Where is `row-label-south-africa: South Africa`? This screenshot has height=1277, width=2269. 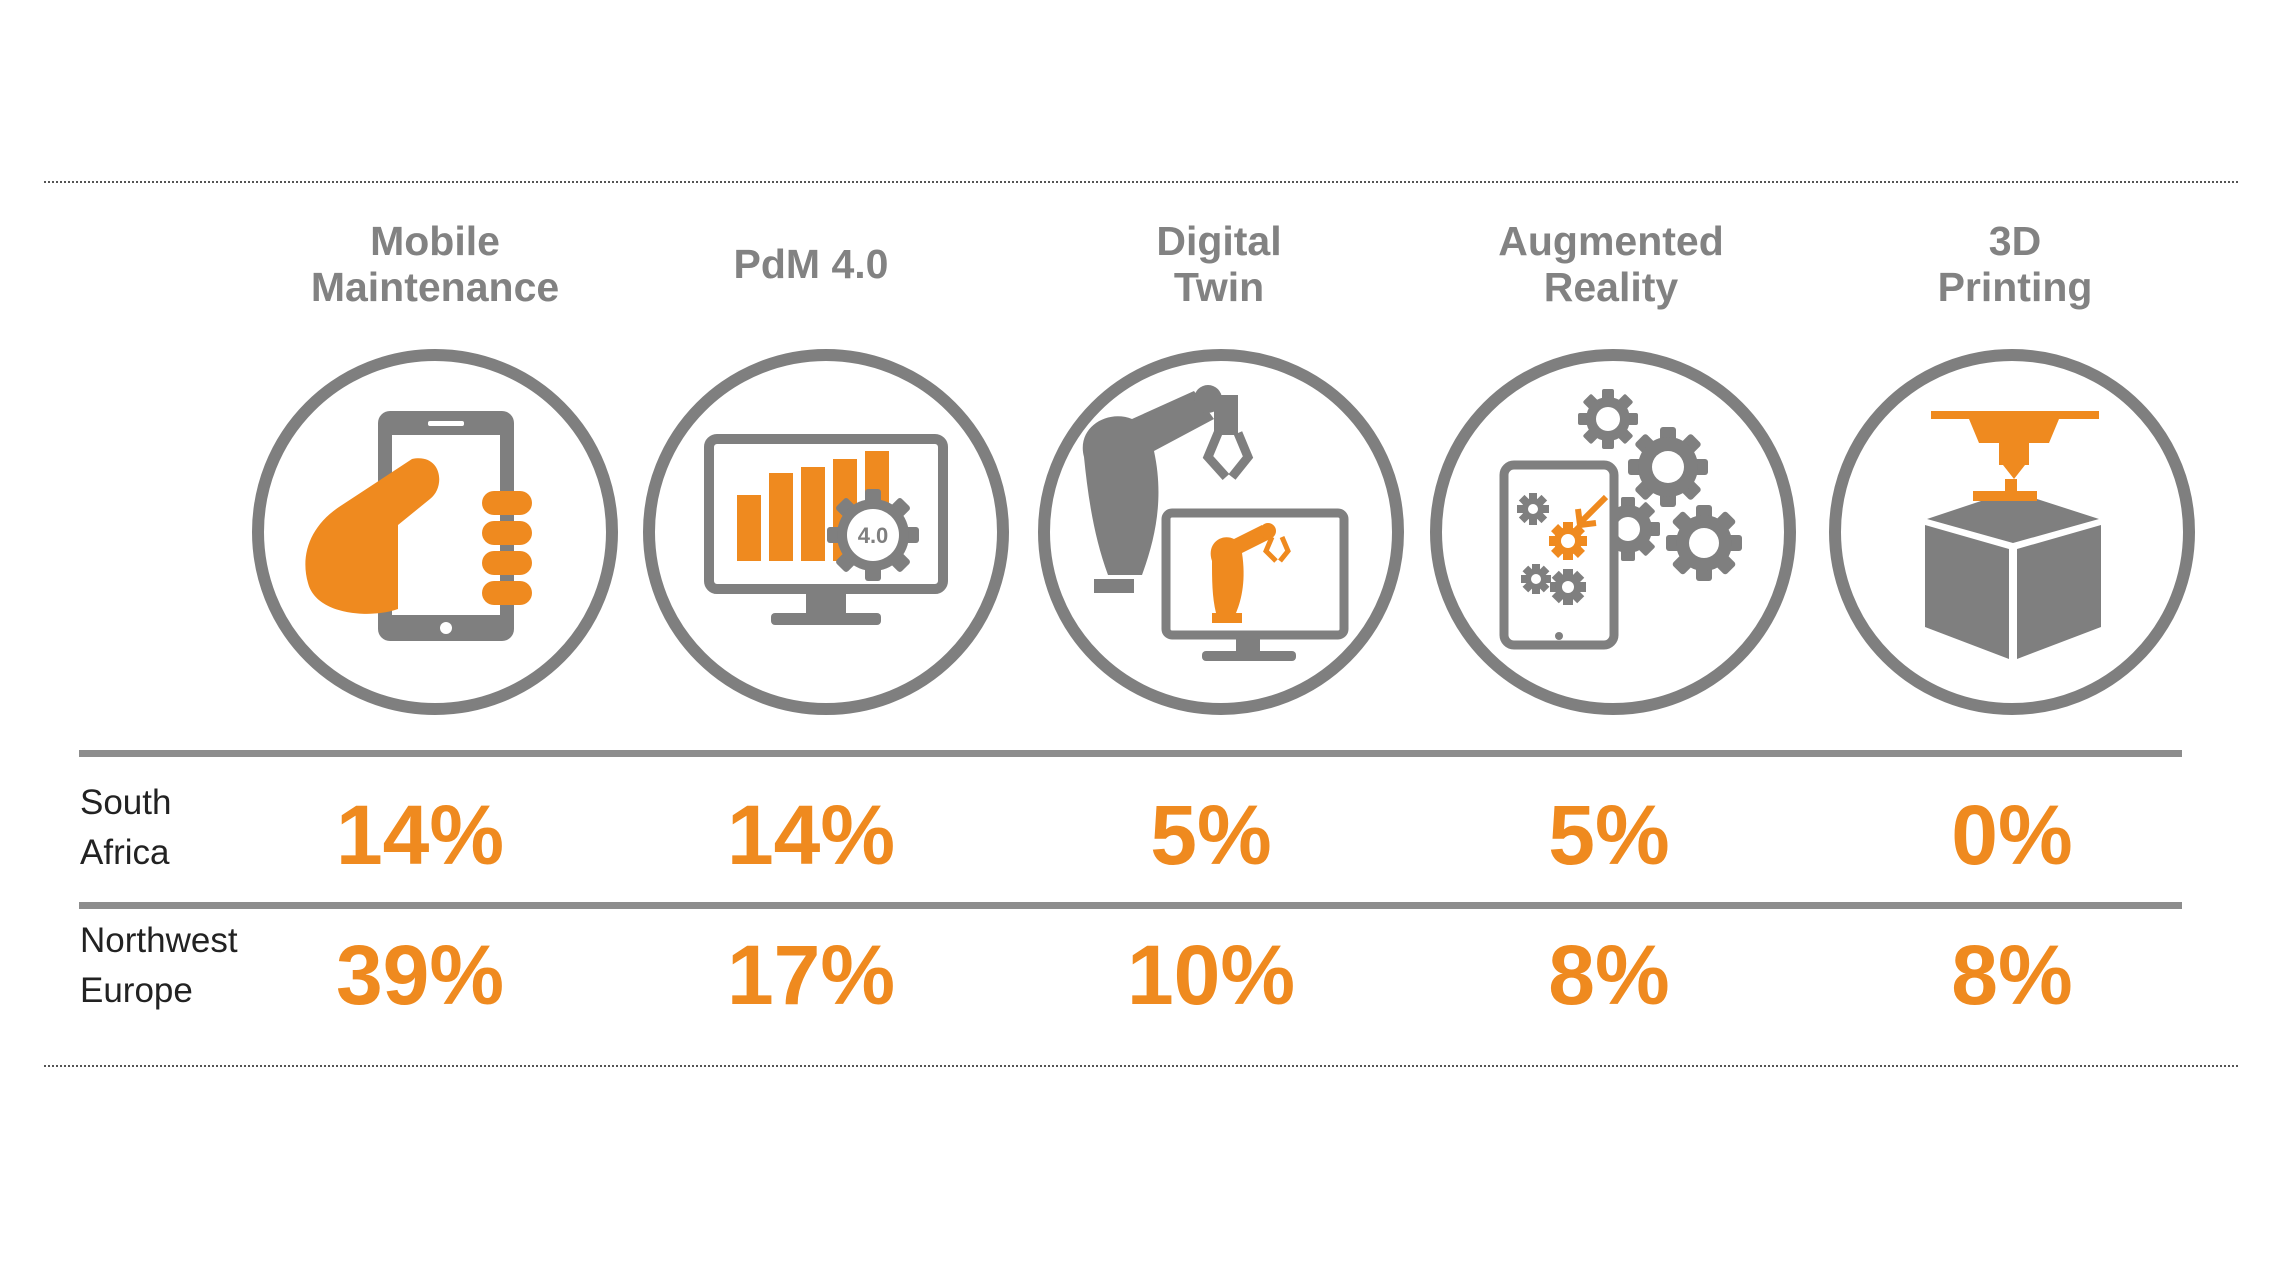
row-label-south-africa: South Africa is located at coordinates (126, 827).